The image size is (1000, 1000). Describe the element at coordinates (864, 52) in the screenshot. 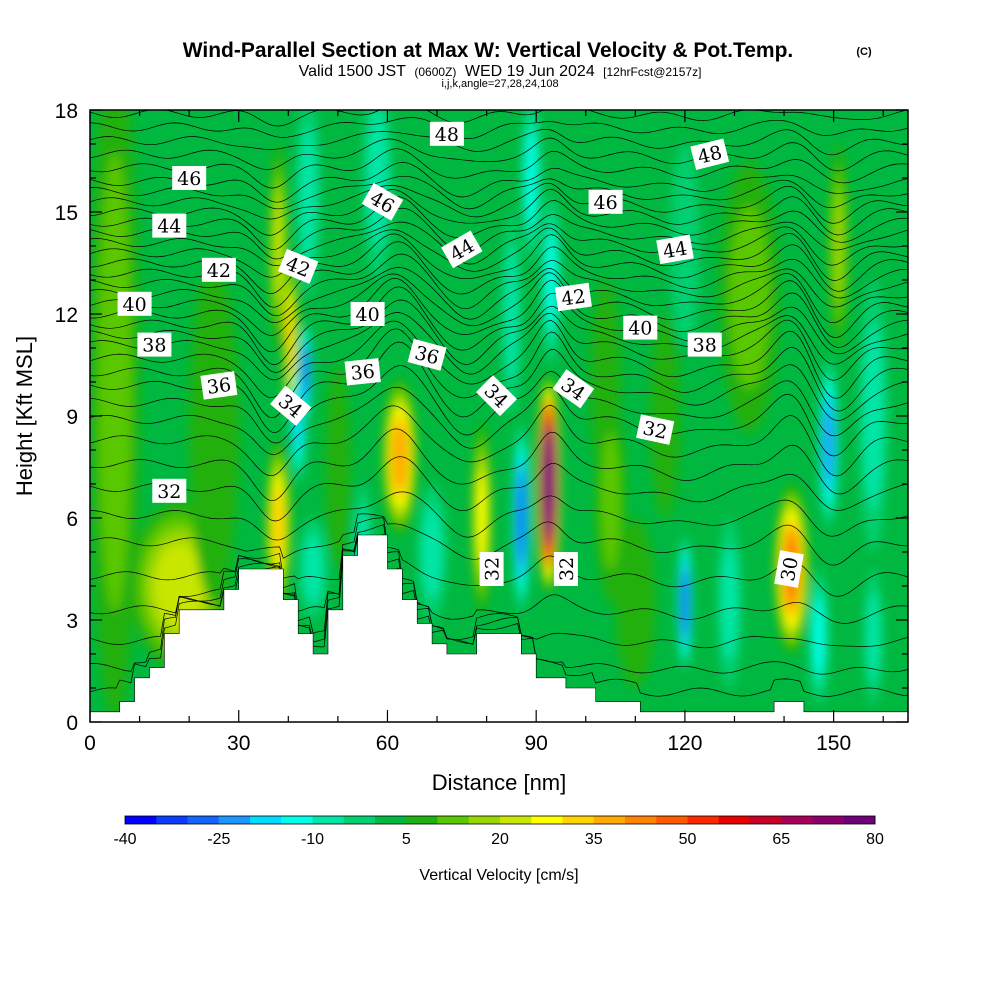

I see `copyright-mark: (C)` at that location.